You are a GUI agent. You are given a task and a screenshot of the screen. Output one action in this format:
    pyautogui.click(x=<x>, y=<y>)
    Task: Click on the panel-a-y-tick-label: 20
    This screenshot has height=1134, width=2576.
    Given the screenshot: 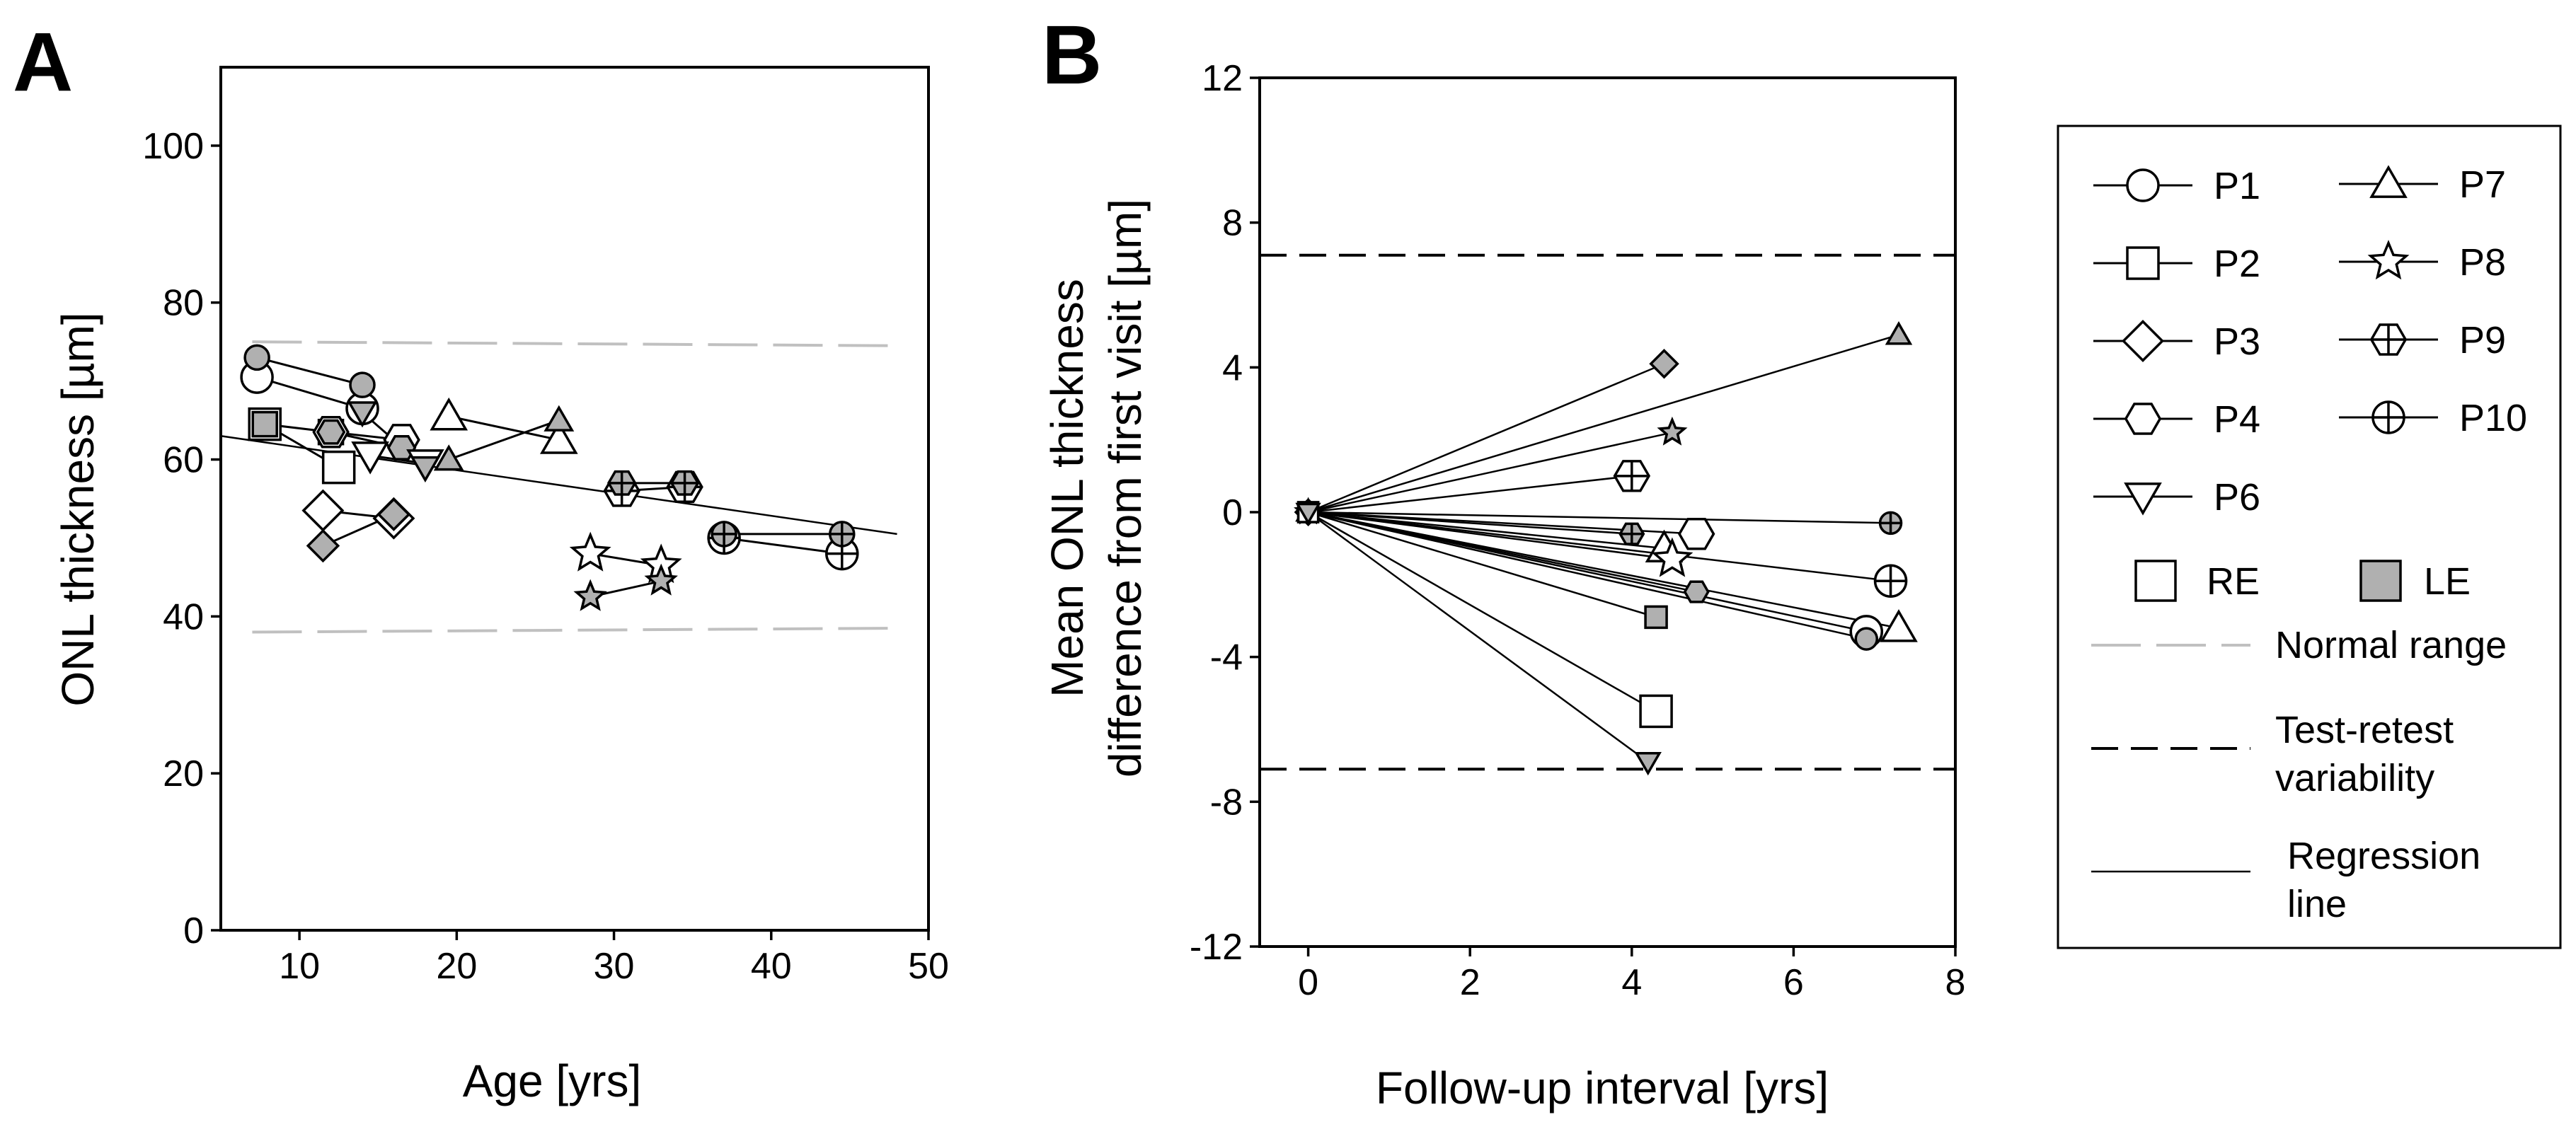 What is the action you would take?
    pyautogui.click(x=183, y=773)
    